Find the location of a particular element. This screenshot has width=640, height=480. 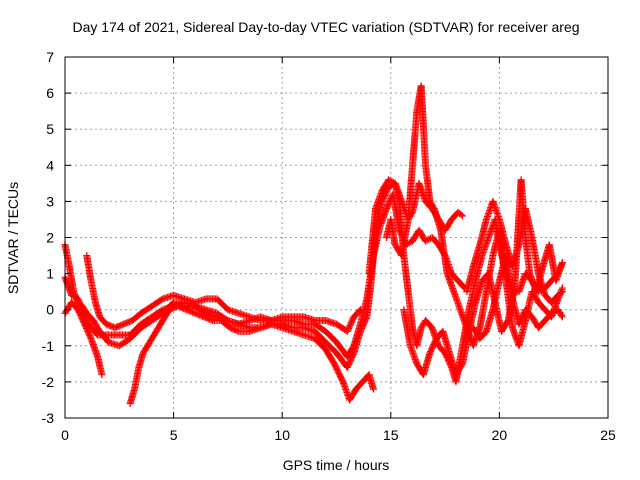

x-tick-label: 5 is located at coordinates (174, 435).